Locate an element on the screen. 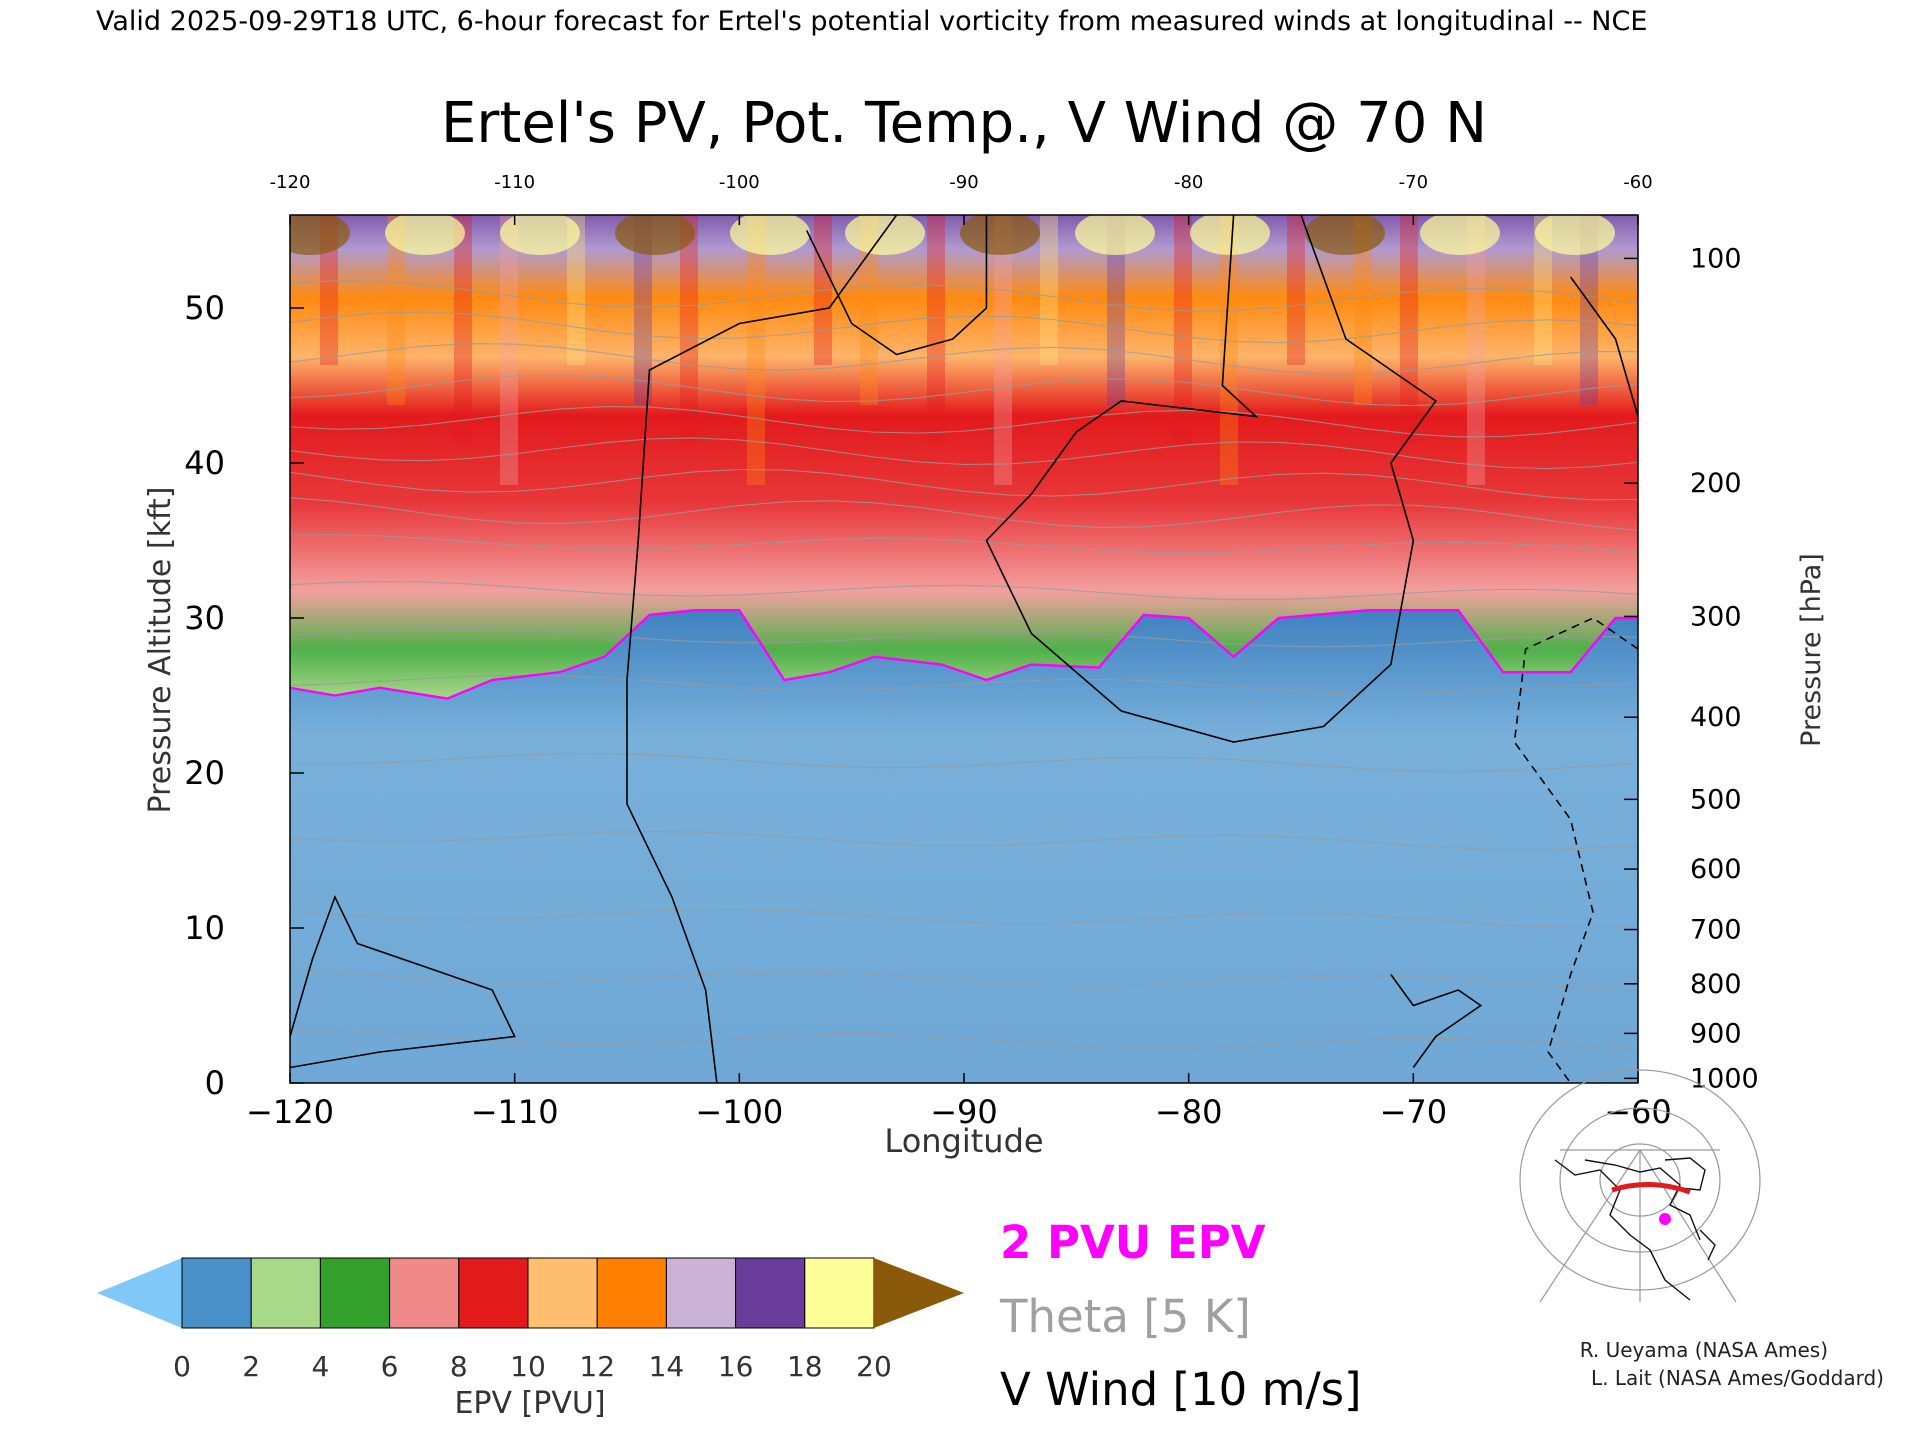  y-tick-label: 20 is located at coordinates (204, 773).